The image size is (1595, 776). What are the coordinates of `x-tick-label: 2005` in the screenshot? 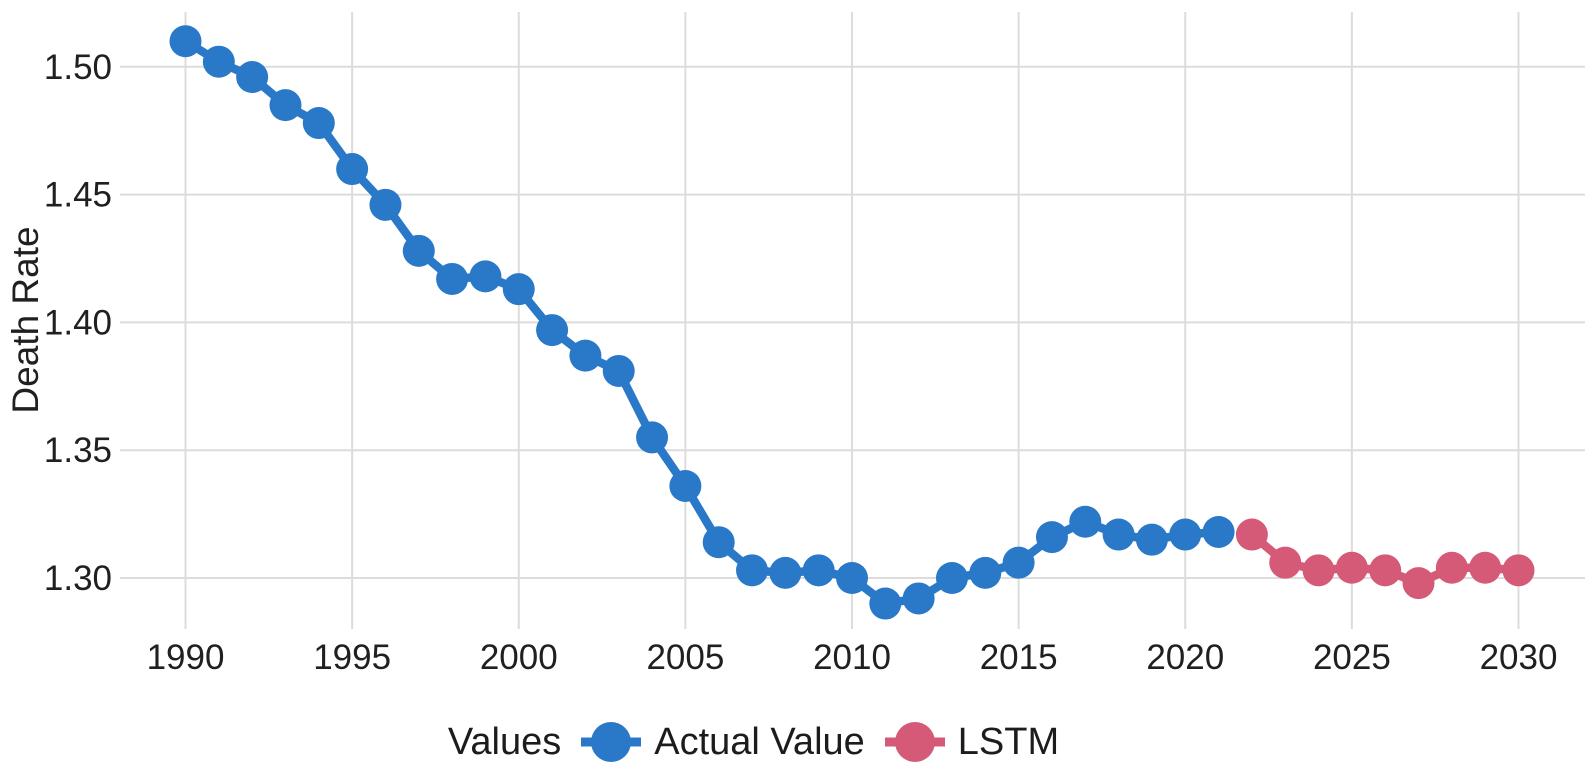 It's located at (685, 657).